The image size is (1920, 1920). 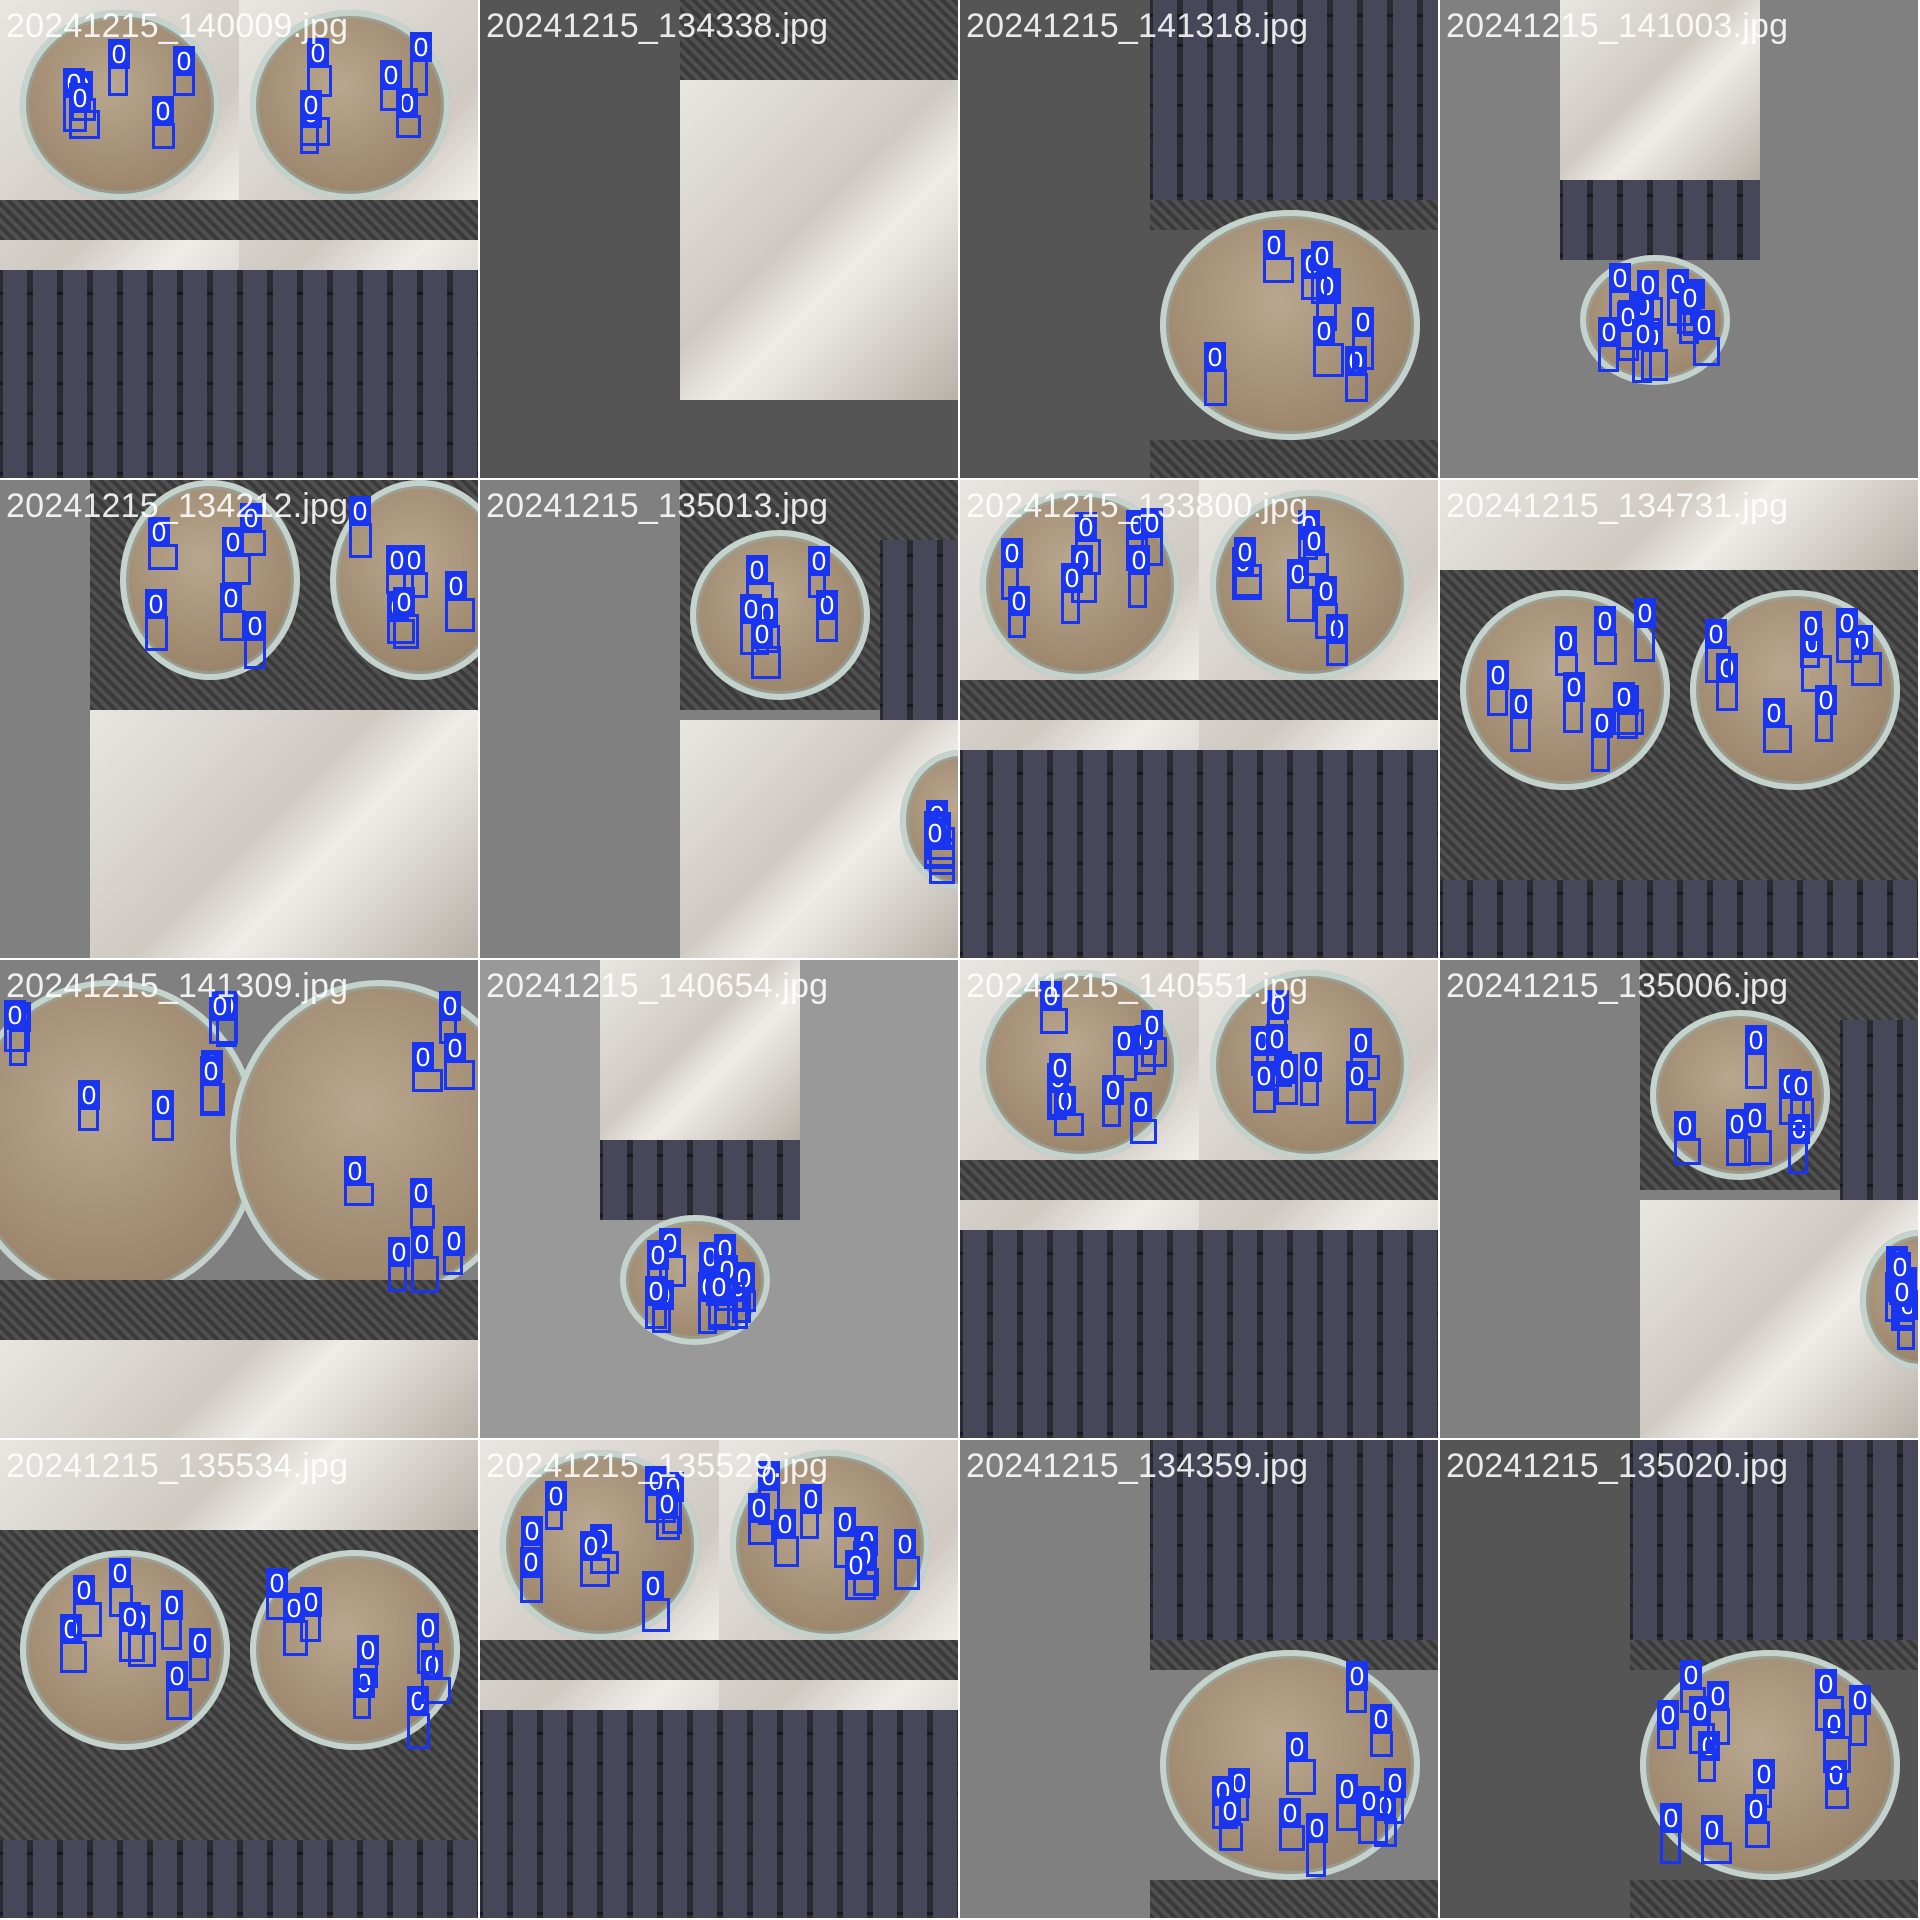 What do you see at coordinates (210, 580) in the screenshot?
I see `petri-dish` at bounding box center [210, 580].